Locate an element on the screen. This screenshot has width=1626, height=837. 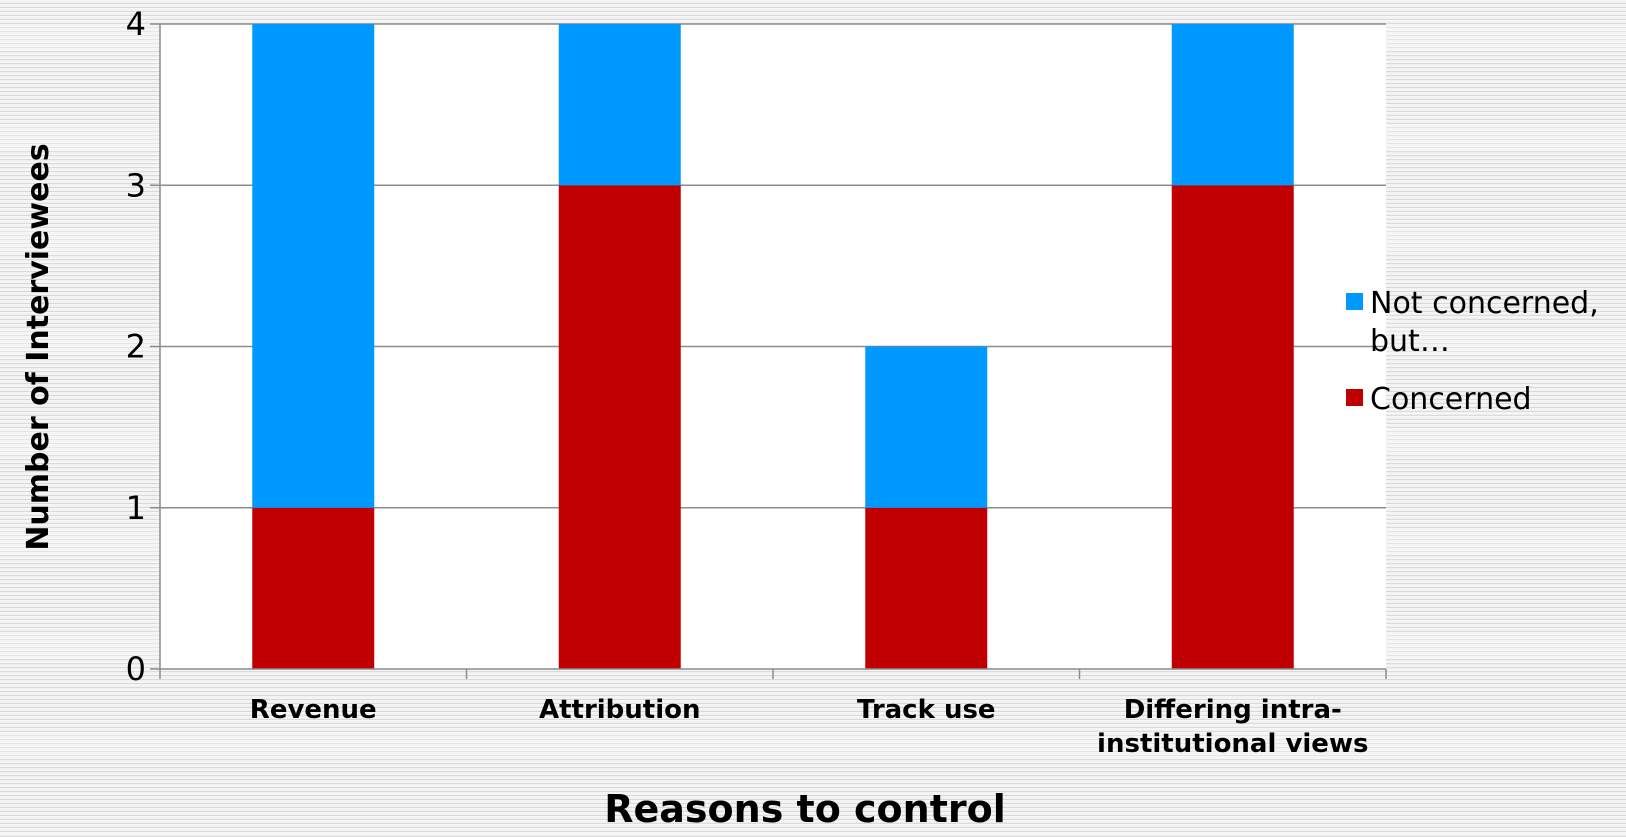
x-category-label: Attribution is located at coordinates (620, 710).